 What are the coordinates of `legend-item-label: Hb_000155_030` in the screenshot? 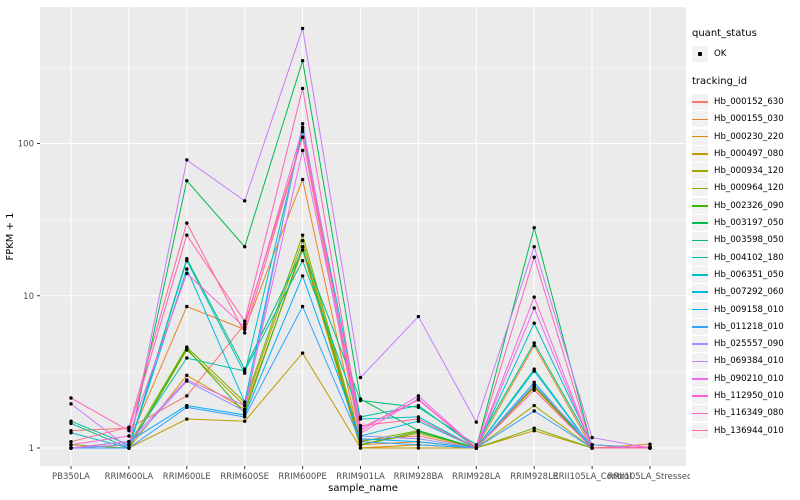 It's located at (749, 119).